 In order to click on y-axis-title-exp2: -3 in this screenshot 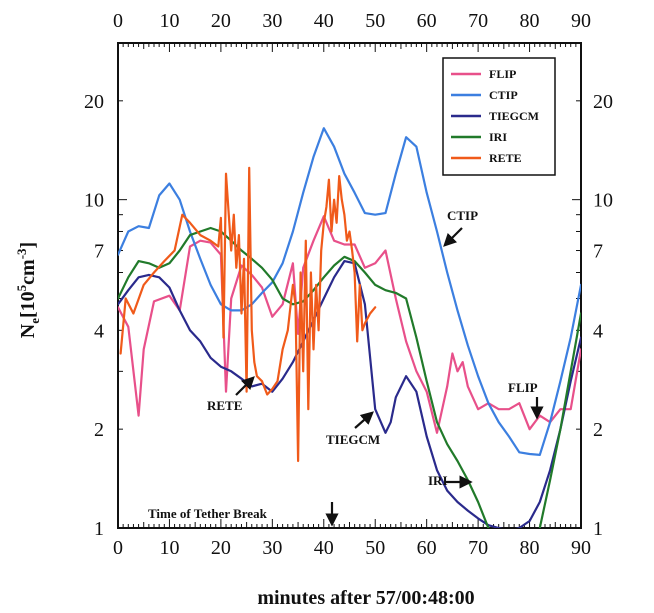, I will do `click(21, 253)`.